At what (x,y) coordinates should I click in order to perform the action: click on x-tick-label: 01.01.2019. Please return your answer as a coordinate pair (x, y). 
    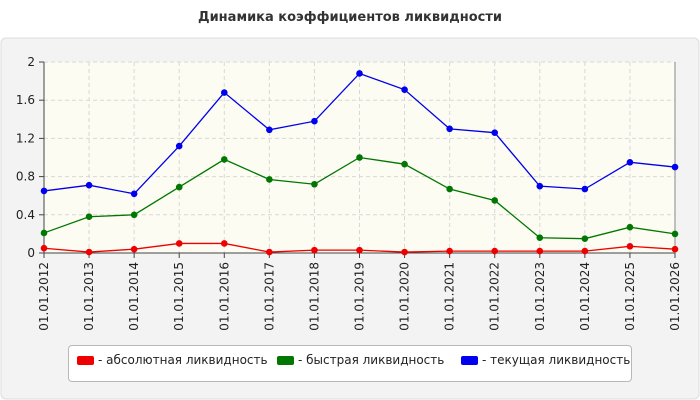
    Looking at the image, I should click on (360, 296).